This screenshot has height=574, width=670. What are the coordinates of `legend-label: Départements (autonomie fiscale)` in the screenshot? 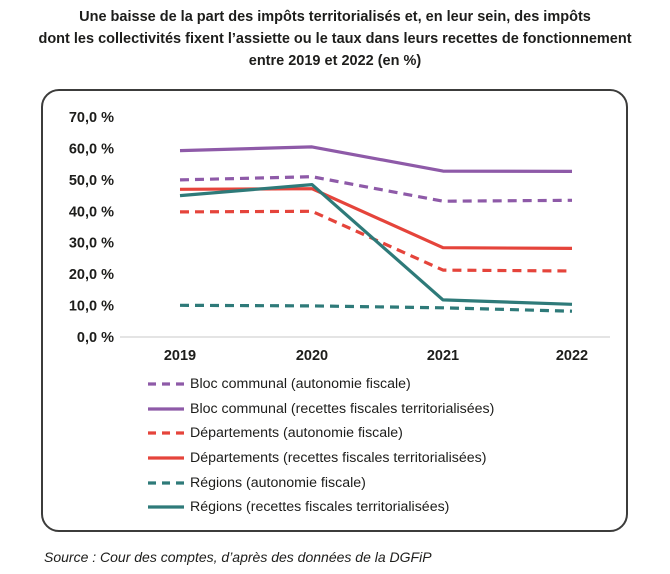 It's located at (296, 433).